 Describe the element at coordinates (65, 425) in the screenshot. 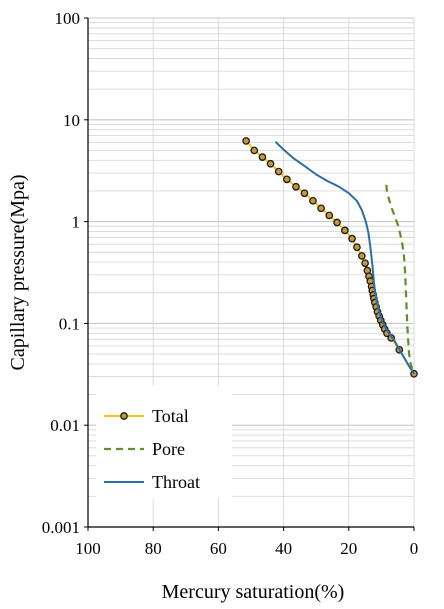

I see `y-tick-label: 0.01` at that location.